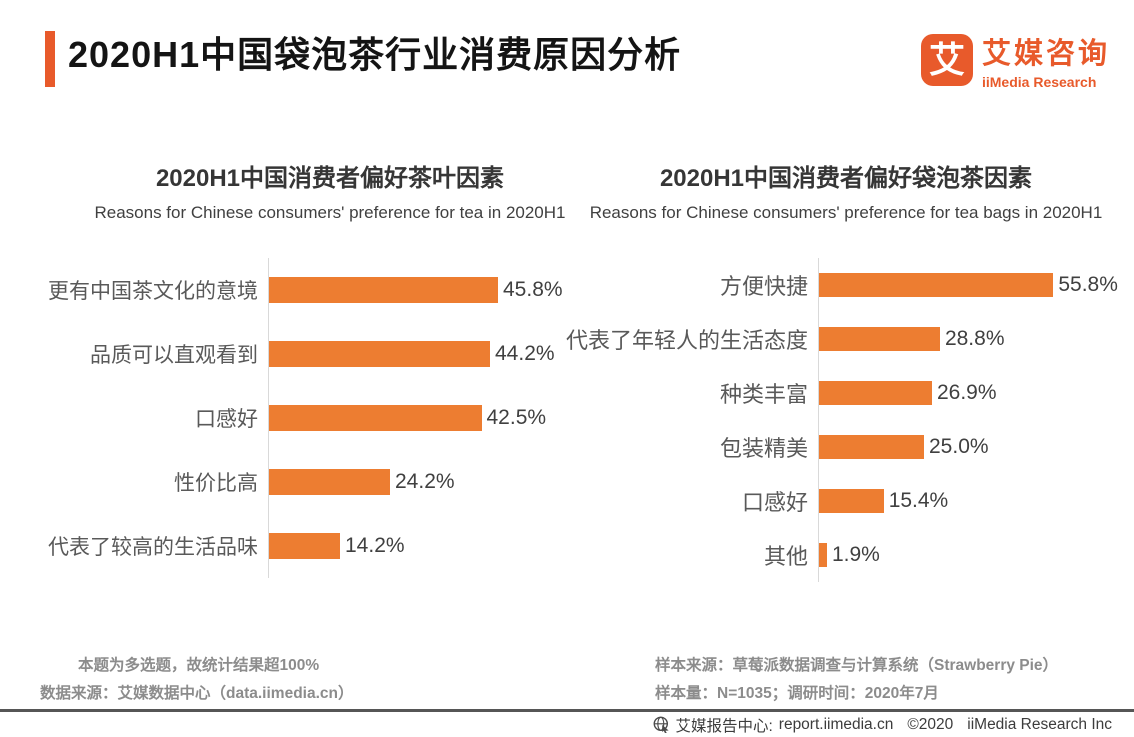 The width and height of the screenshot is (1134, 737). What do you see at coordinates (763, 448) in the screenshot?
I see `category-label: 包装精美` at bounding box center [763, 448].